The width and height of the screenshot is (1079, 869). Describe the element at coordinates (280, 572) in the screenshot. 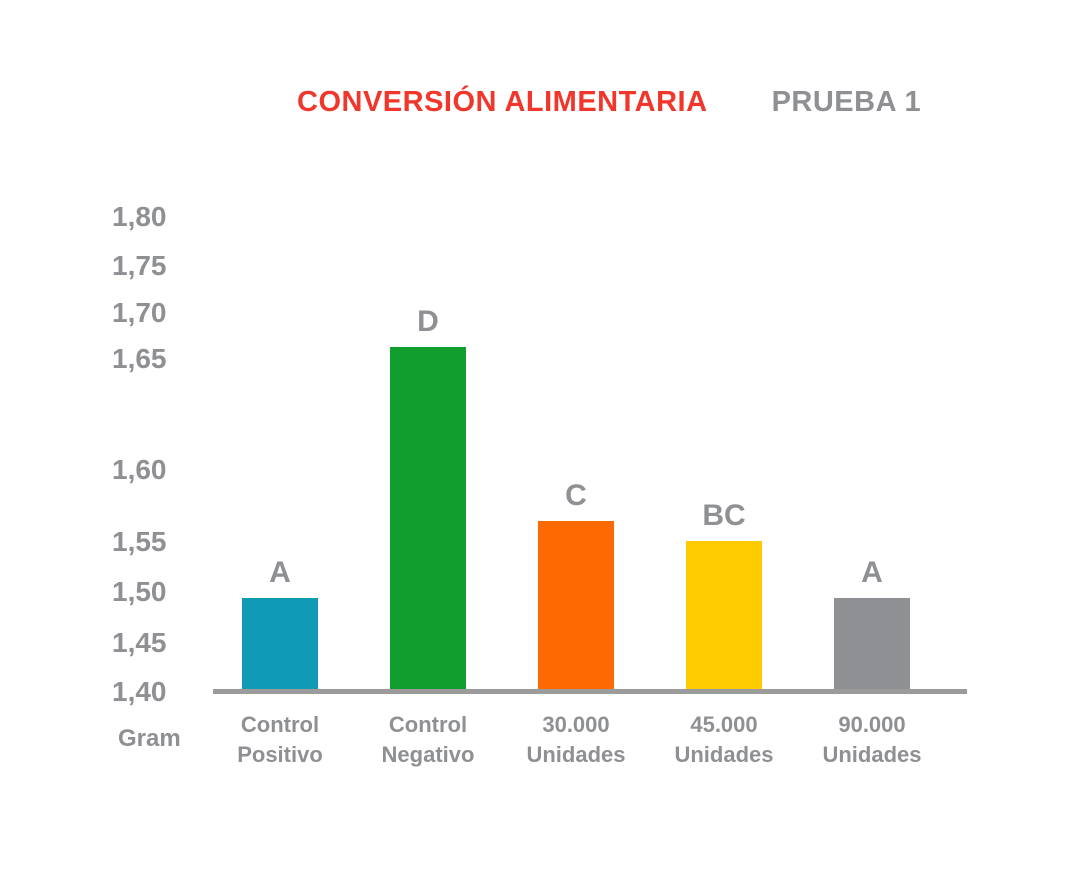

I see `significance-letter-control-positivo: A` at that location.